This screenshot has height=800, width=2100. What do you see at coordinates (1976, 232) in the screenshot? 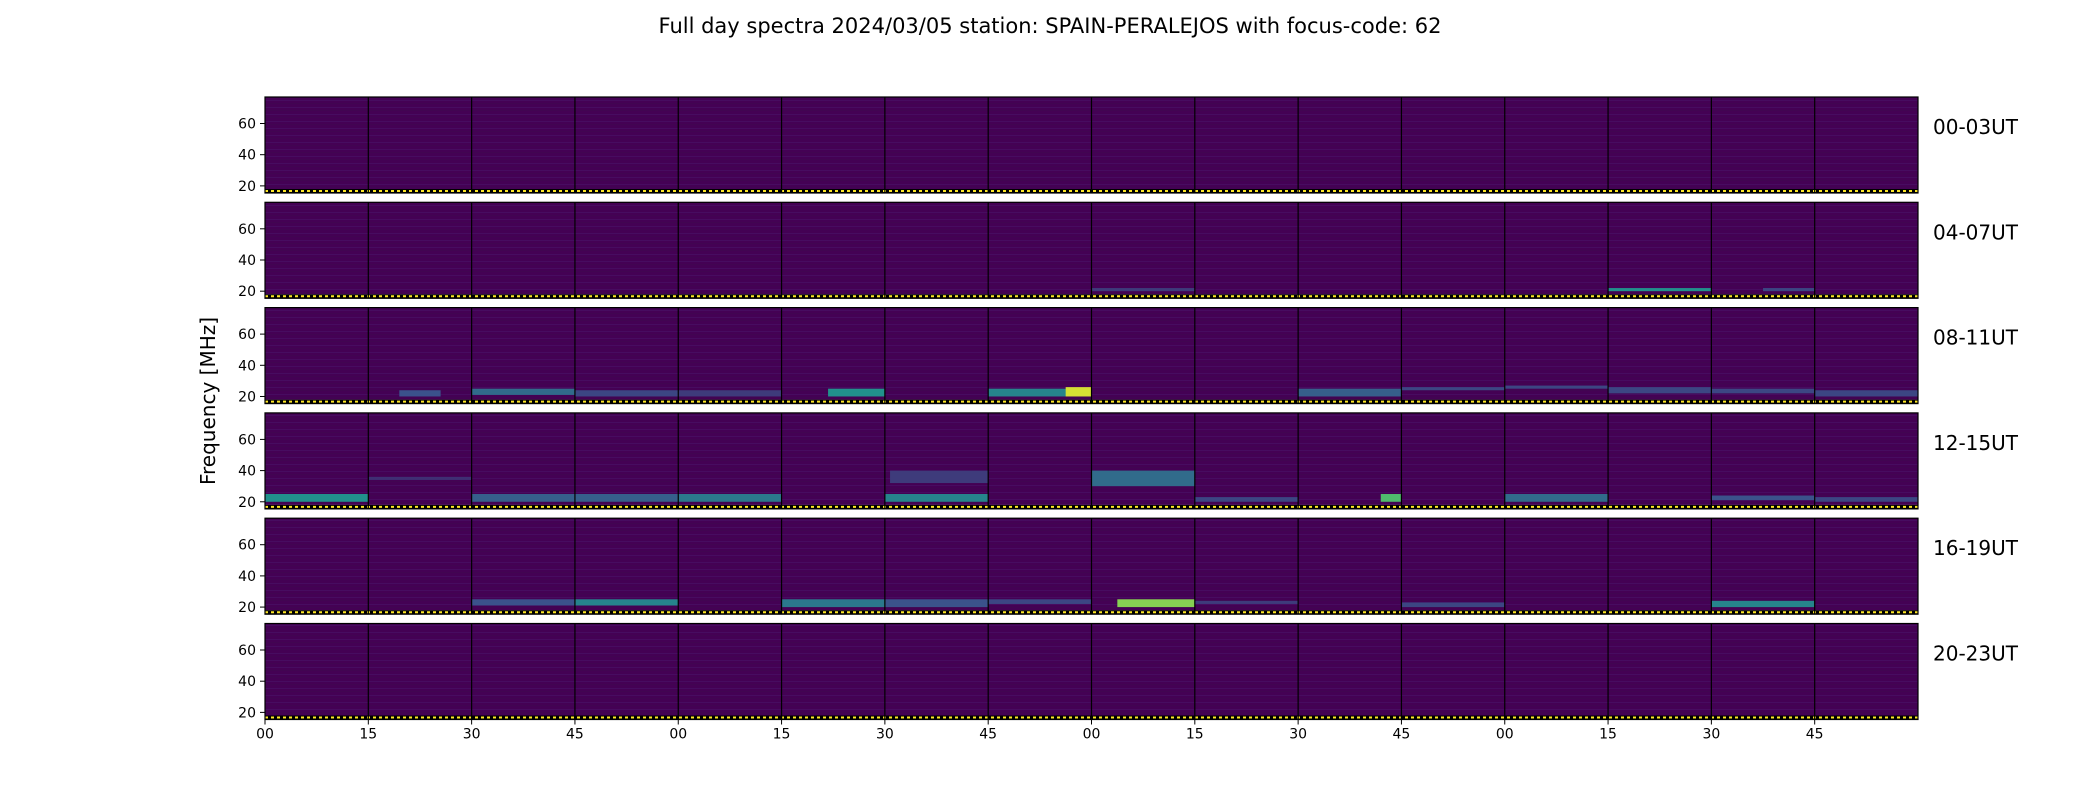
I see `row-time-label: 04-07UT` at bounding box center [1976, 232].